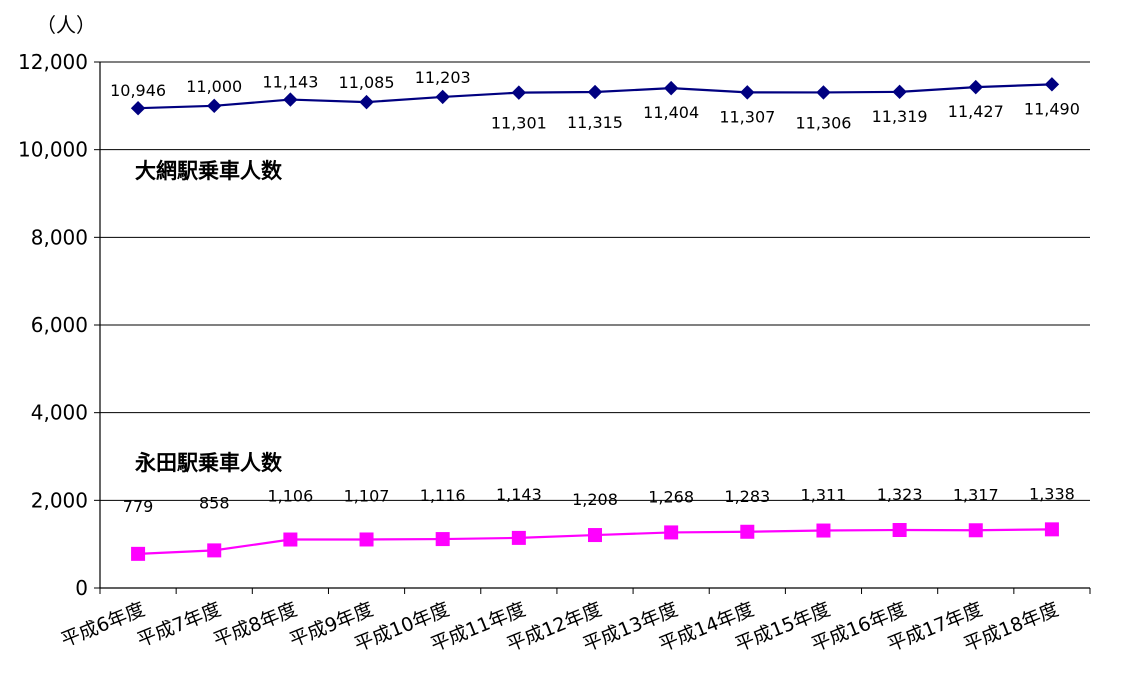 This screenshot has height=699, width=1128. I want to click on x-tick-label: 平成8年度, so click(255, 624).